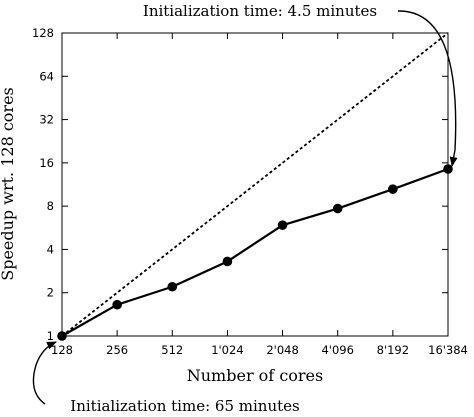  What do you see at coordinates (46, 120) in the screenshot?
I see `y-tick-label: 32` at bounding box center [46, 120].